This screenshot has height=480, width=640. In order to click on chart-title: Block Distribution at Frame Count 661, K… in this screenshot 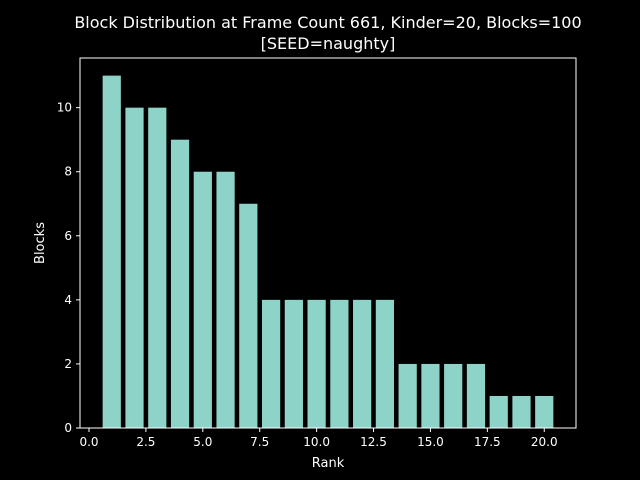, I will do `click(327, 22)`.